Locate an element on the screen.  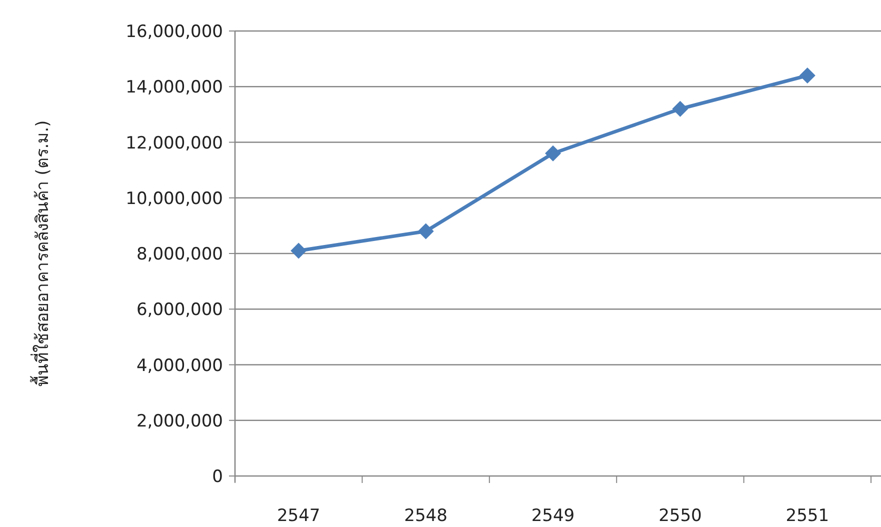
x-tick-label: 2551 is located at coordinates (808, 516).